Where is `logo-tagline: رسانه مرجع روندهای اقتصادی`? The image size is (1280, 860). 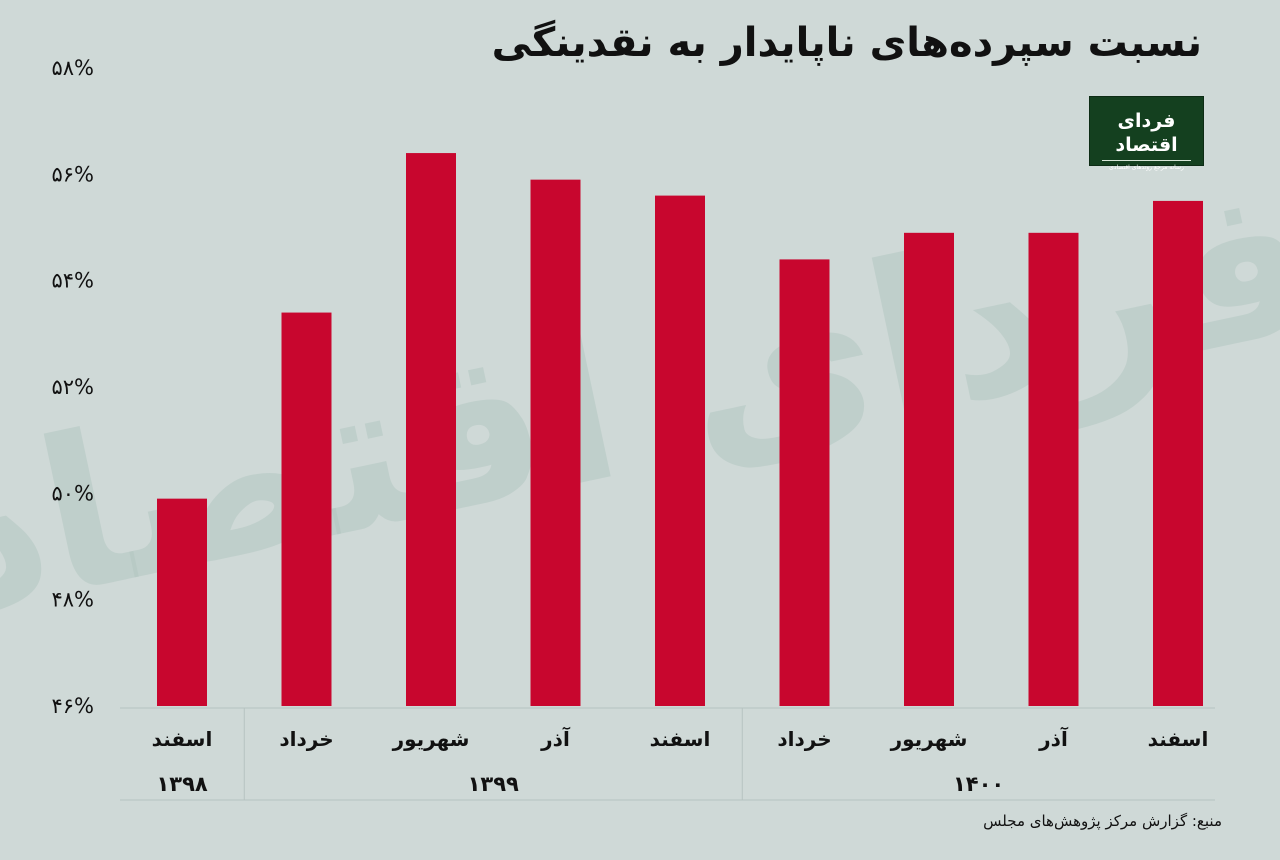
logo-tagline: رسانه مرجع روندهای اقتصادی is located at coordinates (1146, 167).